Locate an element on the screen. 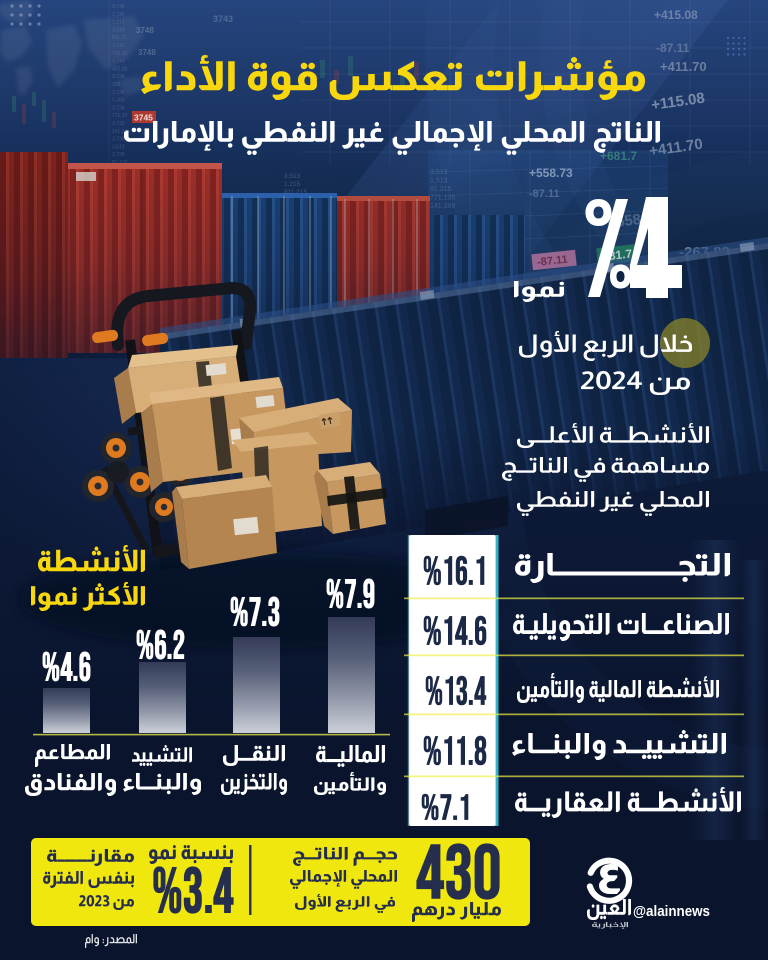  svg-text: +558.73 is located at coordinates (551, 173).